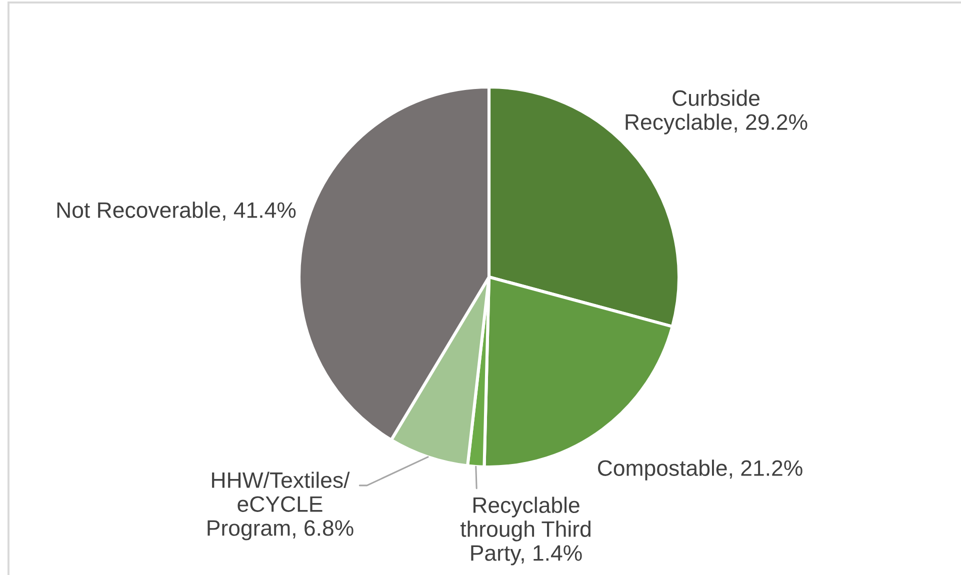 Image resolution: width=961 pixels, height=575 pixels. I want to click on slice-label: Recyclable through Third Party, 1.4%, so click(525, 531).